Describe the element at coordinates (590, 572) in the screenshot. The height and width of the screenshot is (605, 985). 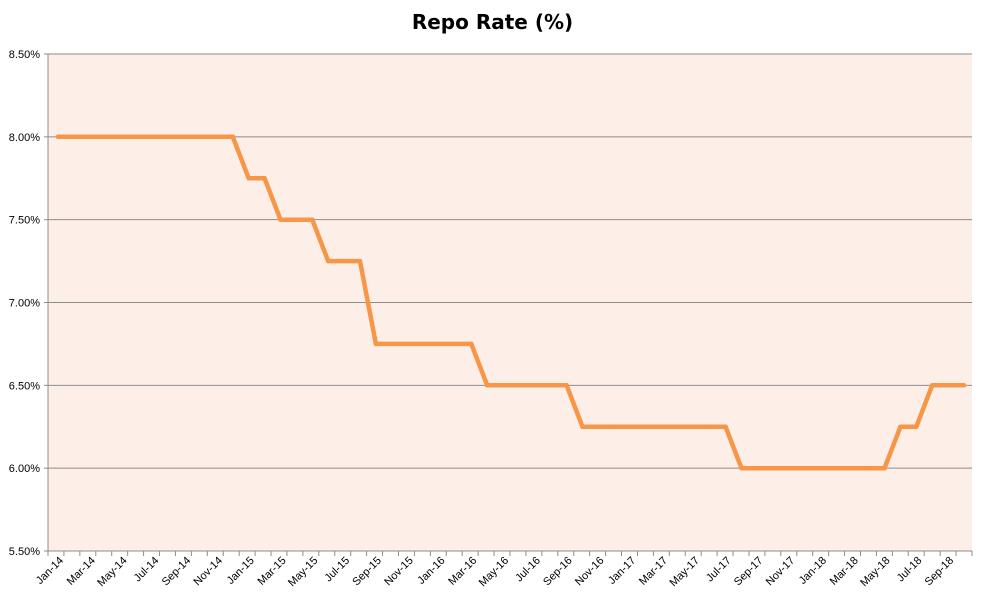
I see `x-tick-label: Nov-16` at that location.